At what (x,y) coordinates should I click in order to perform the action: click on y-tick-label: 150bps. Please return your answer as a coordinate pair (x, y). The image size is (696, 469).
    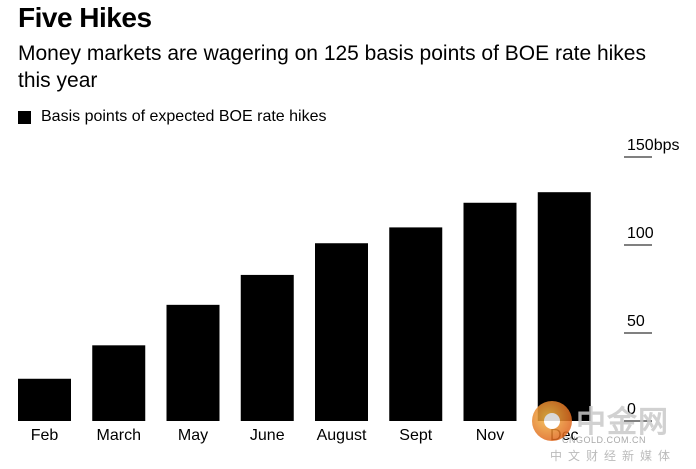
    Looking at the image, I should click on (653, 145).